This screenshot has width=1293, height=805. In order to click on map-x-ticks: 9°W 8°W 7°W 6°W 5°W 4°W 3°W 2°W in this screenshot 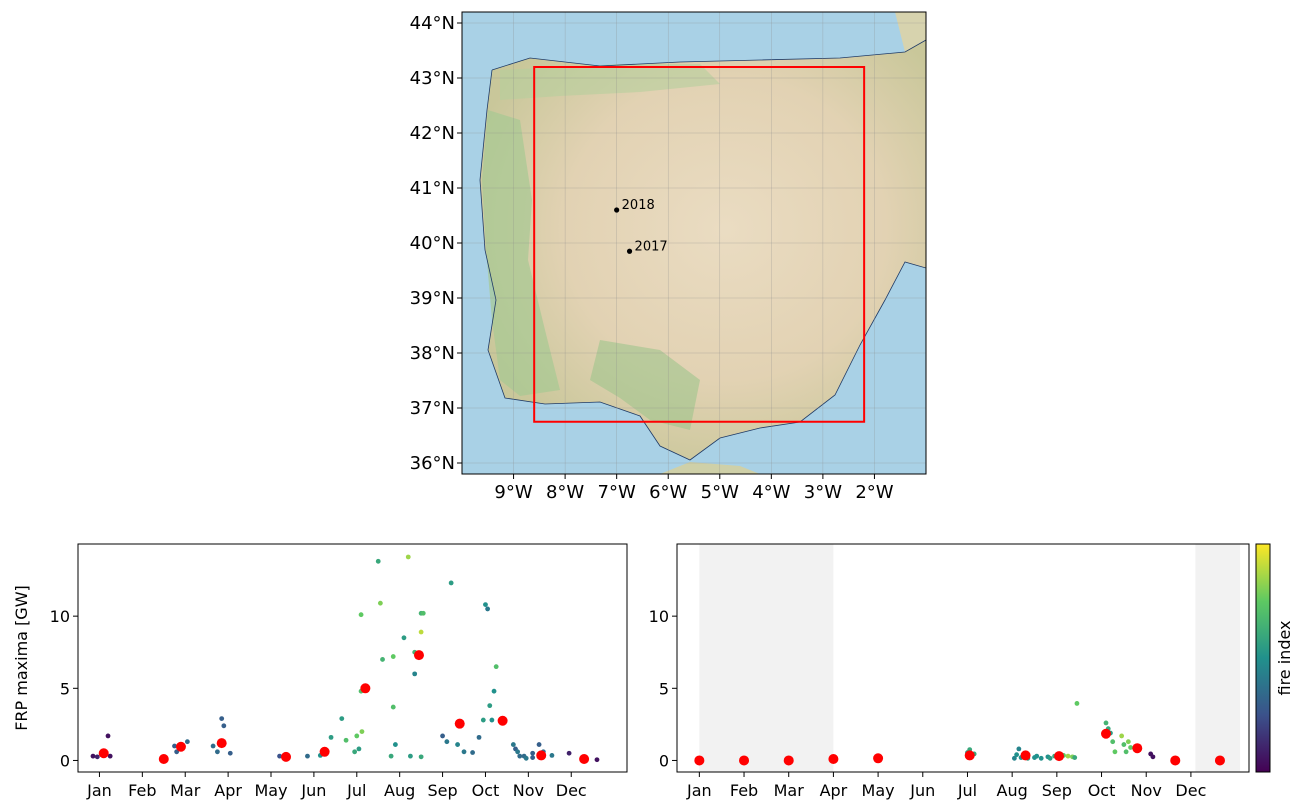, I will do `click(694, 488)`.